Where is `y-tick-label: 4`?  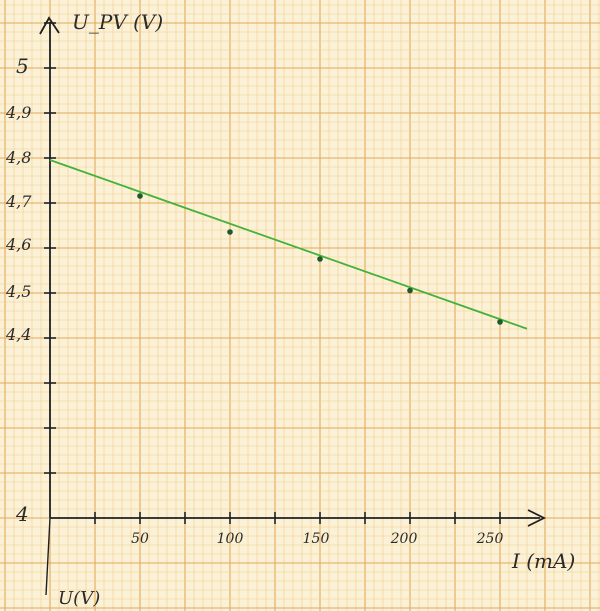
y-tick-label: 4 is located at coordinates (22, 514).